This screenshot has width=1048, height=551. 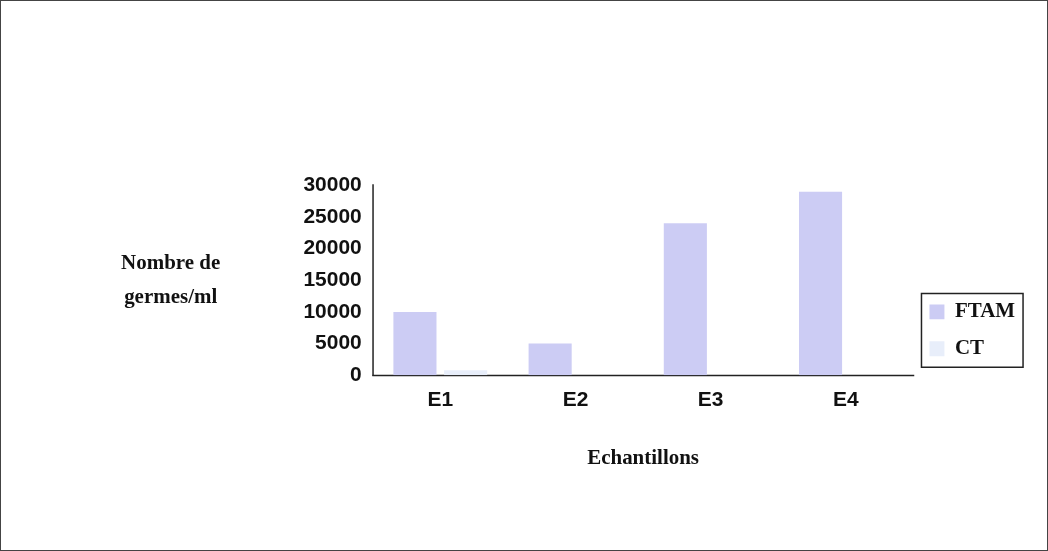 I want to click on y-tick-label: 25000, so click(x=332, y=215).